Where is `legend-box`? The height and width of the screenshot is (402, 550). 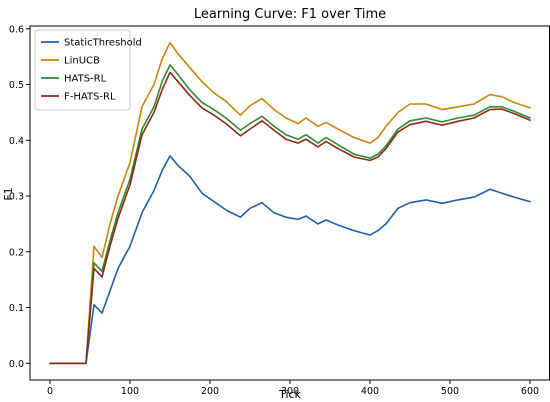
legend-box is located at coordinates (82, 70).